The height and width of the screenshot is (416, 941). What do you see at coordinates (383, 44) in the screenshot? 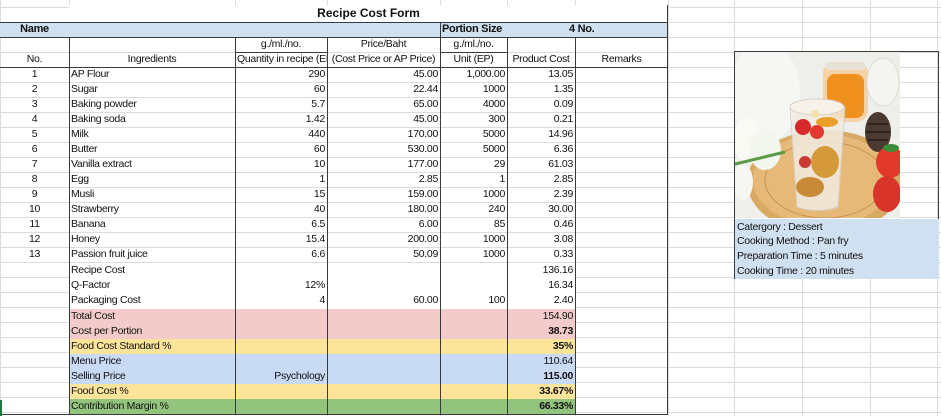
I see `header-price-top: Price/Baht` at bounding box center [383, 44].